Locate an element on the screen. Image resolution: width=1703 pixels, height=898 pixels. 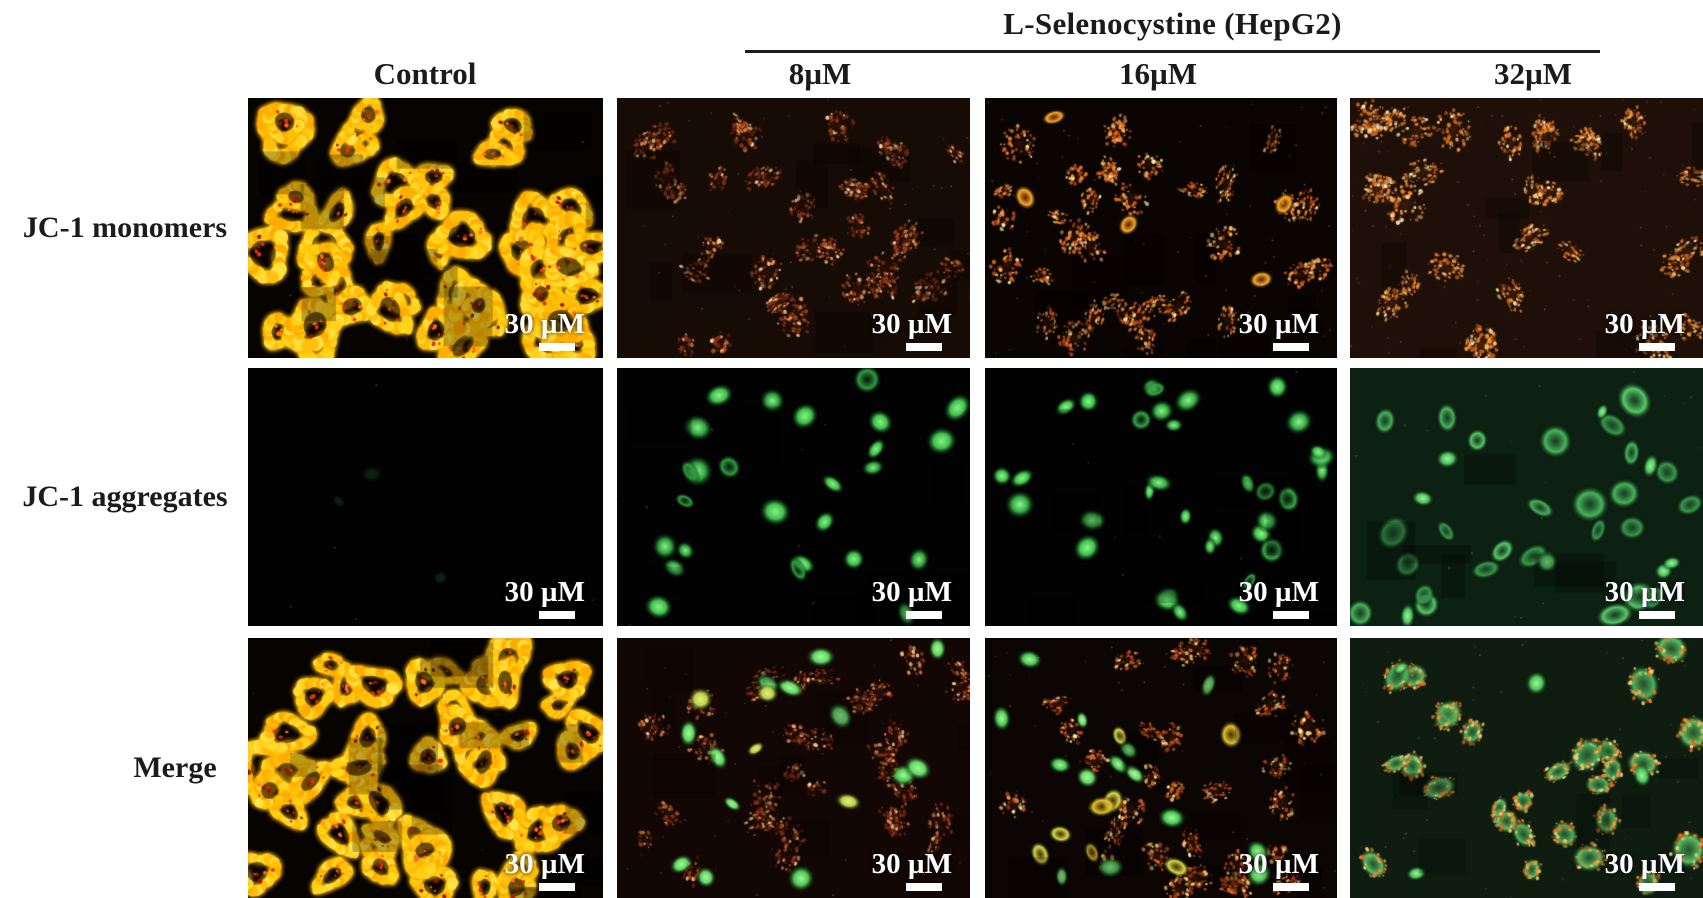
micrograph-panel-monomers-8: 30 µM is located at coordinates (793, 228).